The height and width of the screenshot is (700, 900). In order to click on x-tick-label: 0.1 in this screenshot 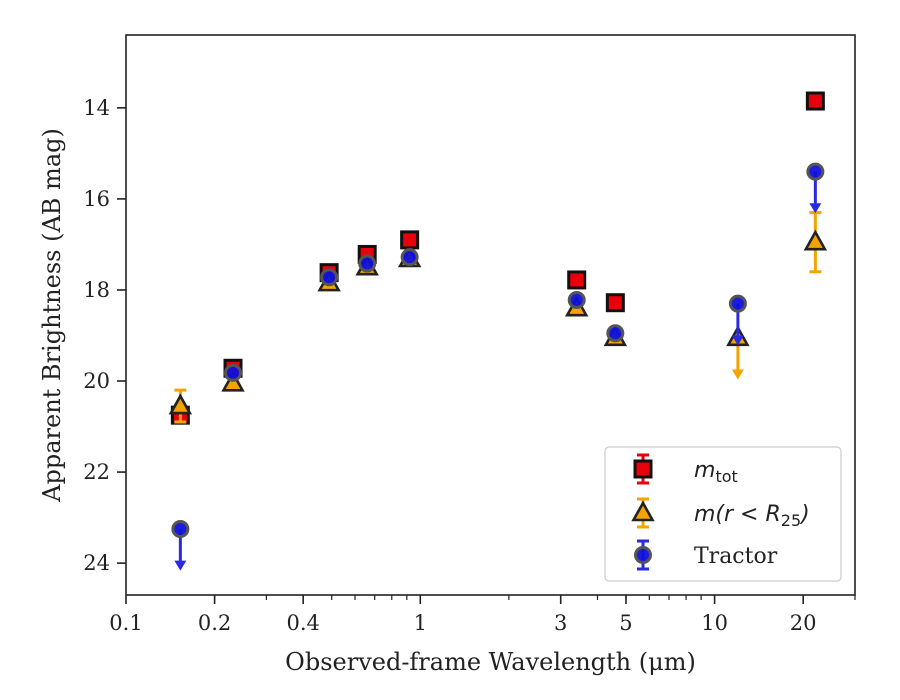, I will do `click(125, 623)`.